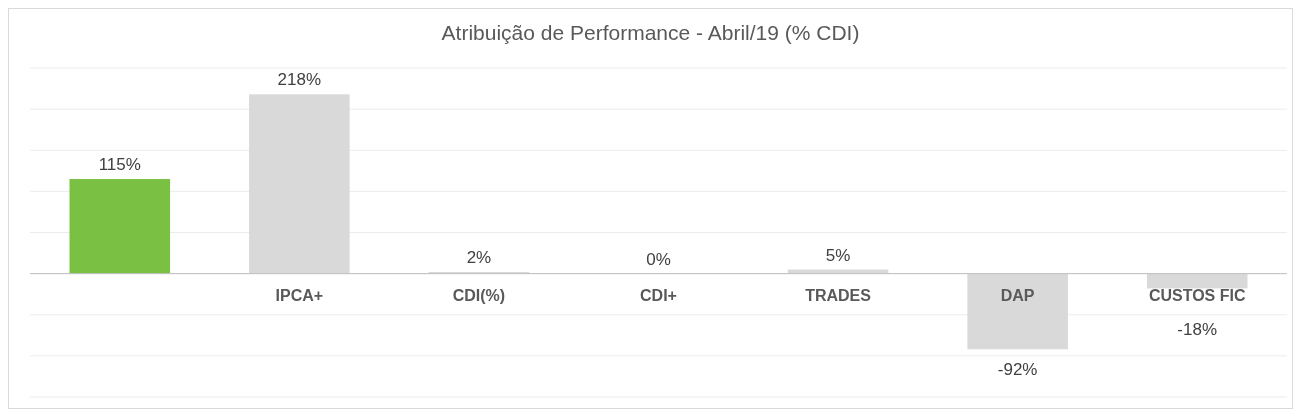 The width and height of the screenshot is (1301, 417). Describe the element at coordinates (1017, 295) in the screenshot. I see `x-tick-label: DAP` at that location.